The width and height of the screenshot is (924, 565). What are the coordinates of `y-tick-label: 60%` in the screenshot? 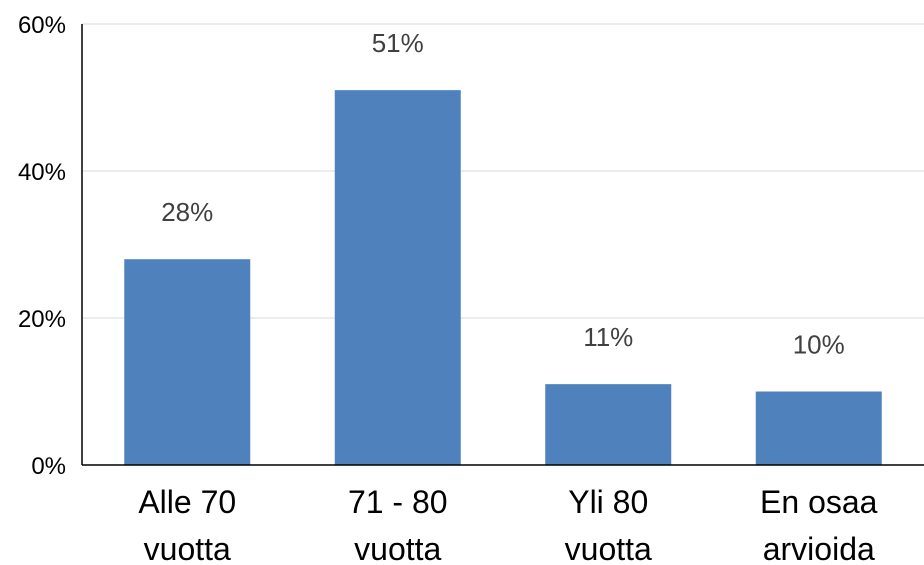 It's located at (42, 25).